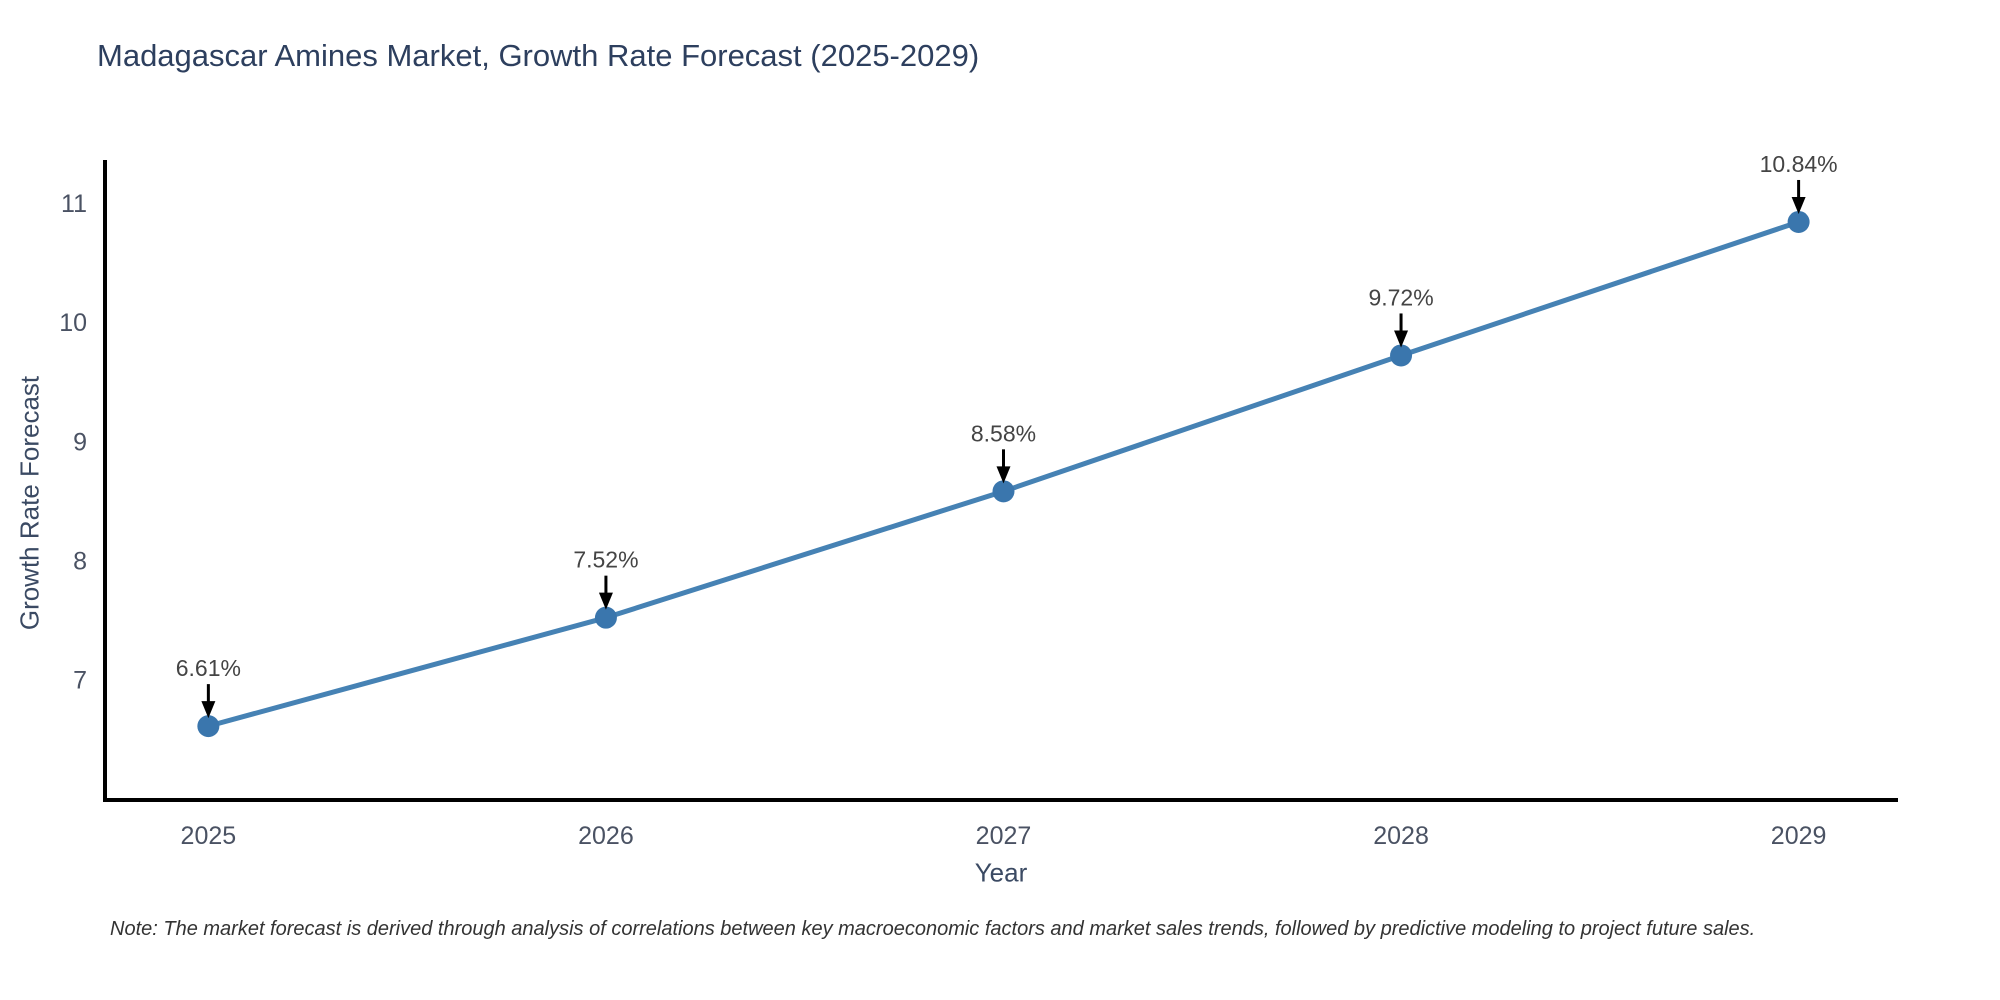 This screenshot has width=2000, height=1000. Describe the element at coordinates (605, 560) in the screenshot. I see `point-annotation-label: 7.52%` at that location.